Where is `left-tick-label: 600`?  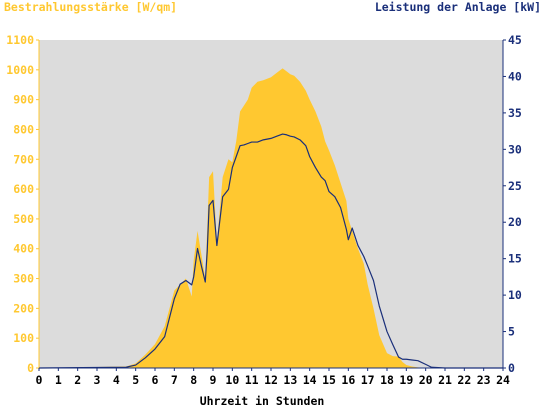
left-tick-label: 600 is located at coordinates (23, 189).